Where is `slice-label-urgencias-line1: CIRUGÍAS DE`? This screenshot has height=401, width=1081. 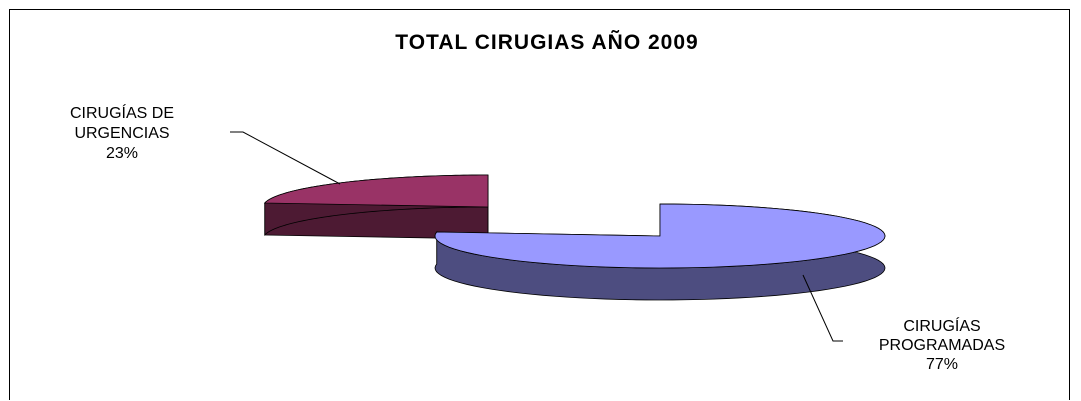 slice-label-urgencias-line1: CIRUGÍAS DE is located at coordinates (122, 112).